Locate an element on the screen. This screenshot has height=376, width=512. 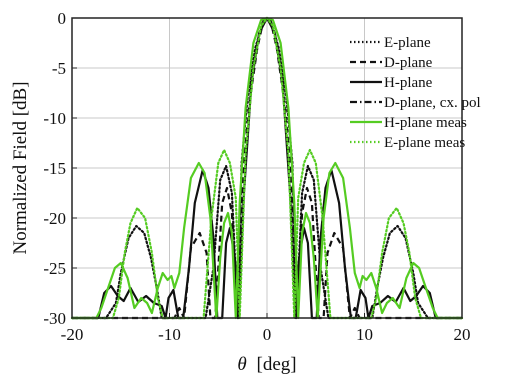
x-tick-label: 10 is located at coordinates (364, 334).